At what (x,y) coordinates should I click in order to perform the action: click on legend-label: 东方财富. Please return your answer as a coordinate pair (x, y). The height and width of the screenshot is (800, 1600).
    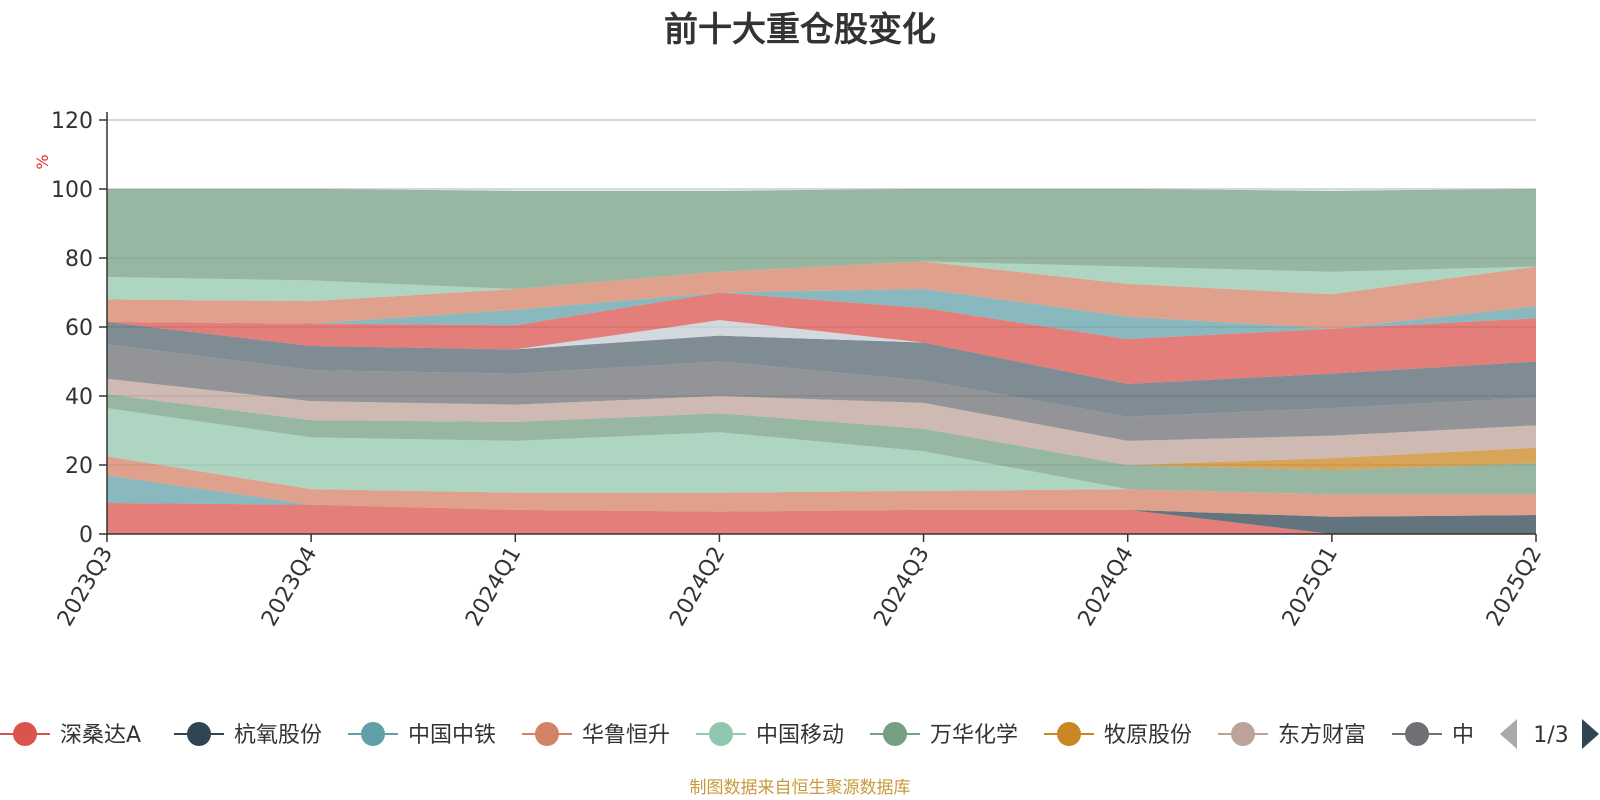
    Looking at the image, I should click on (1322, 735).